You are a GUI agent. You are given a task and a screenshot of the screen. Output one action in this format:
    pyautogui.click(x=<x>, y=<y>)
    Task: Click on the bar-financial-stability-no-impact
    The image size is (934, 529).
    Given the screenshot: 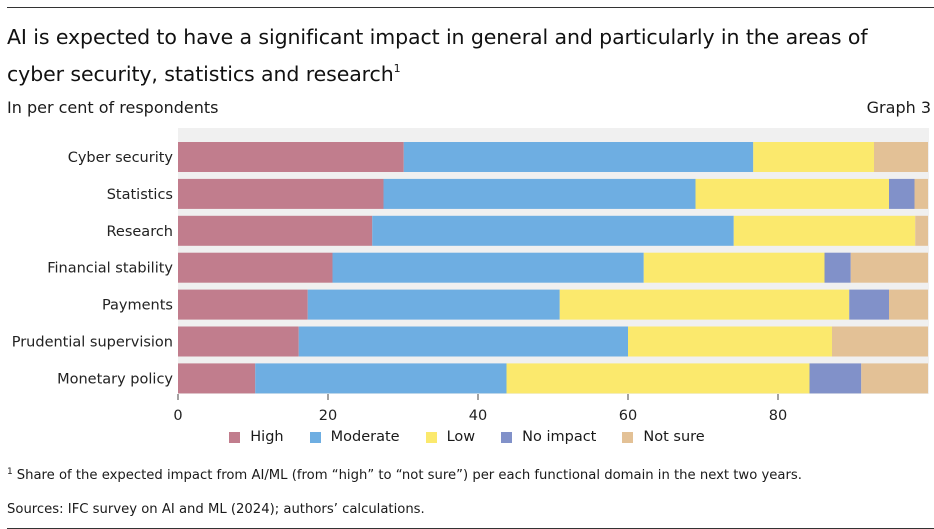 What is the action you would take?
    pyautogui.click(x=837, y=267)
    